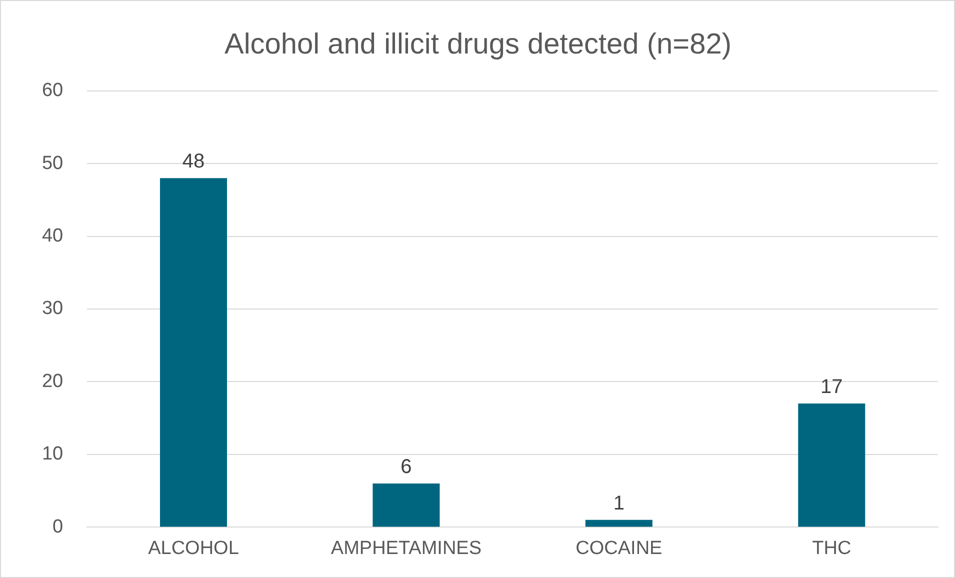 This screenshot has height=578, width=955. What do you see at coordinates (53, 381) in the screenshot?
I see `y-tick-label: 20` at bounding box center [53, 381].